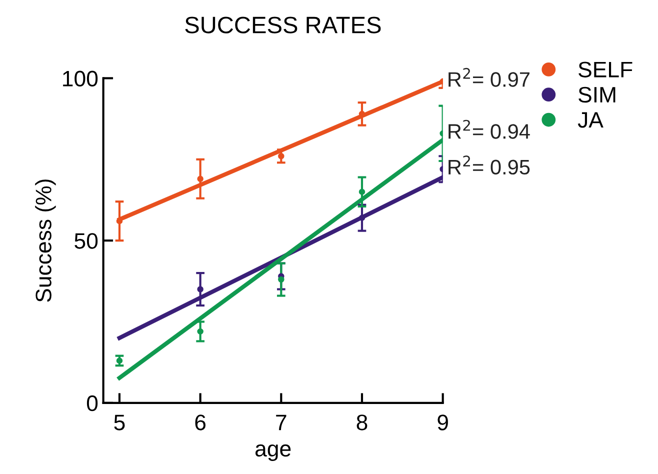 The width and height of the screenshot is (658, 474). I want to click on x-tick-label: 5, so click(119, 422).